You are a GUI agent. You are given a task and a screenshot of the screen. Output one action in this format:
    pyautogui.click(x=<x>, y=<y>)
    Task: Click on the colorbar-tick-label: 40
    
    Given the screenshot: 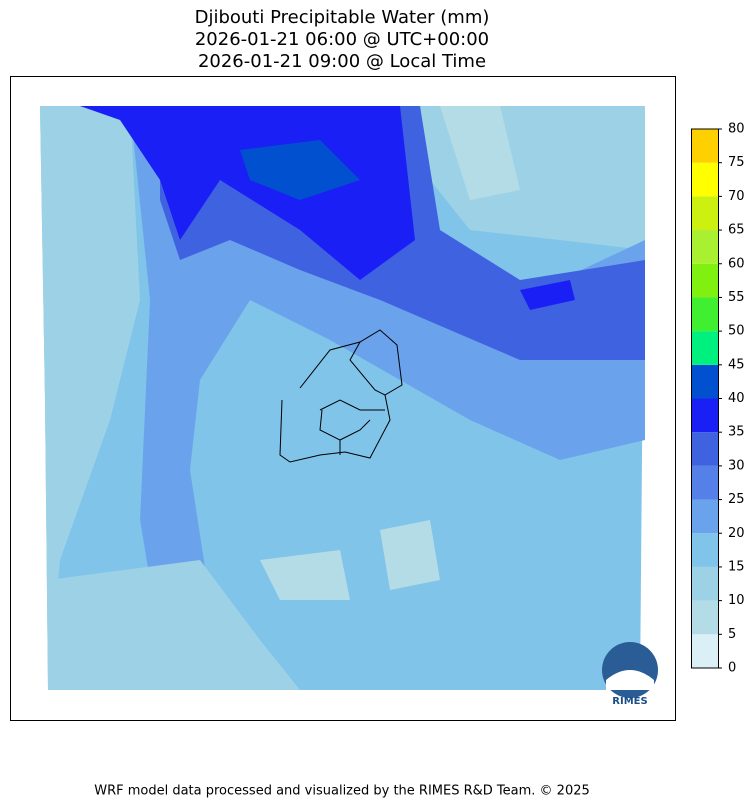 What is the action you would take?
    pyautogui.click(x=736, y=398)
    